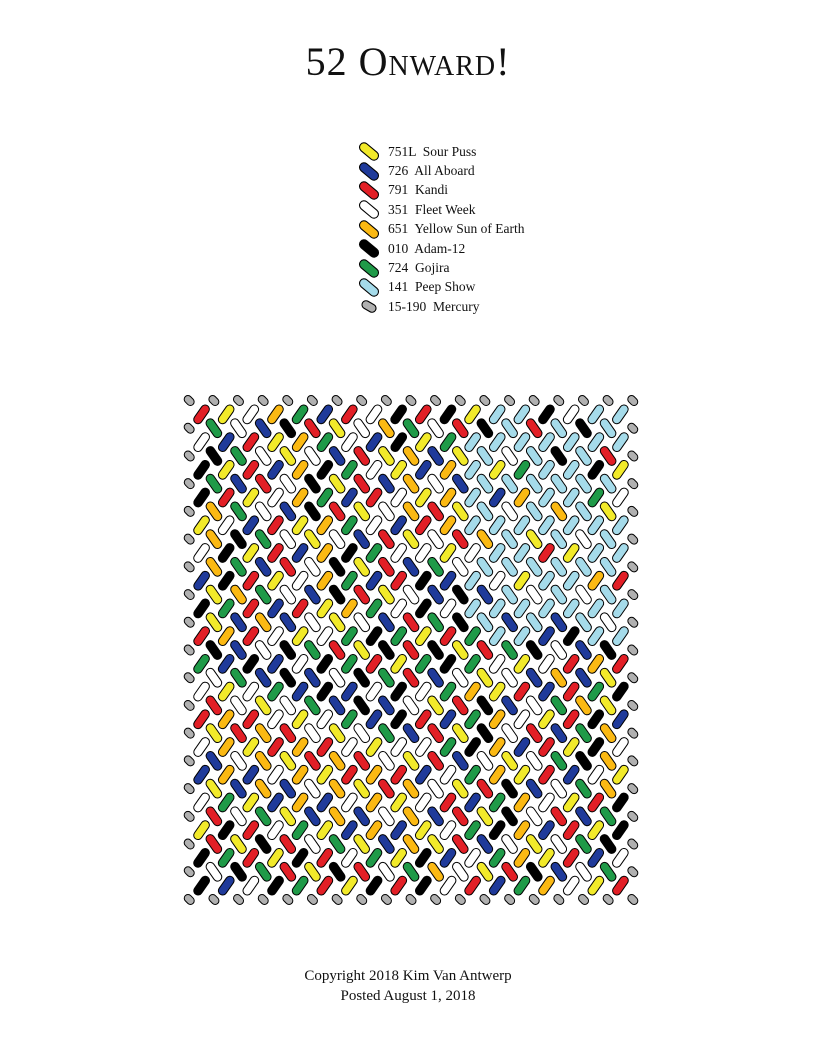 This screenshot has width=816, height=1056. I want to click on legend-label: 726 All Aboard, so click(431, 171).